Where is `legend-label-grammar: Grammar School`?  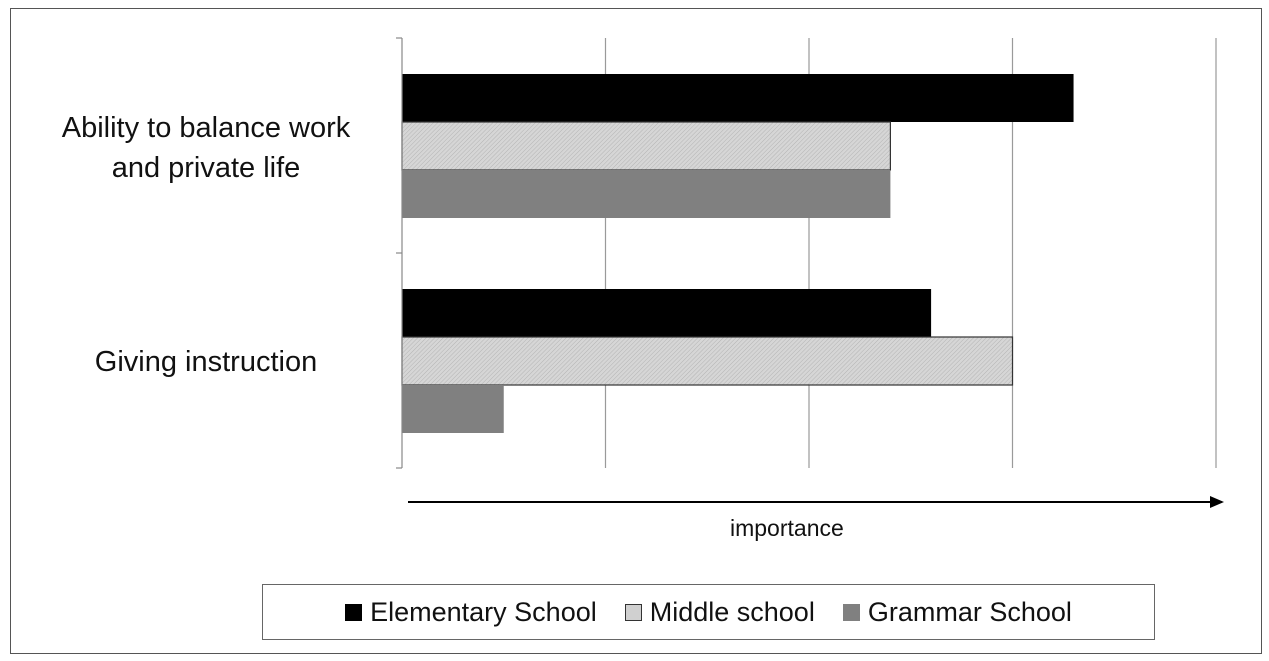
legend-label-grammar: Grammar School is located at coordinates (969, 611).